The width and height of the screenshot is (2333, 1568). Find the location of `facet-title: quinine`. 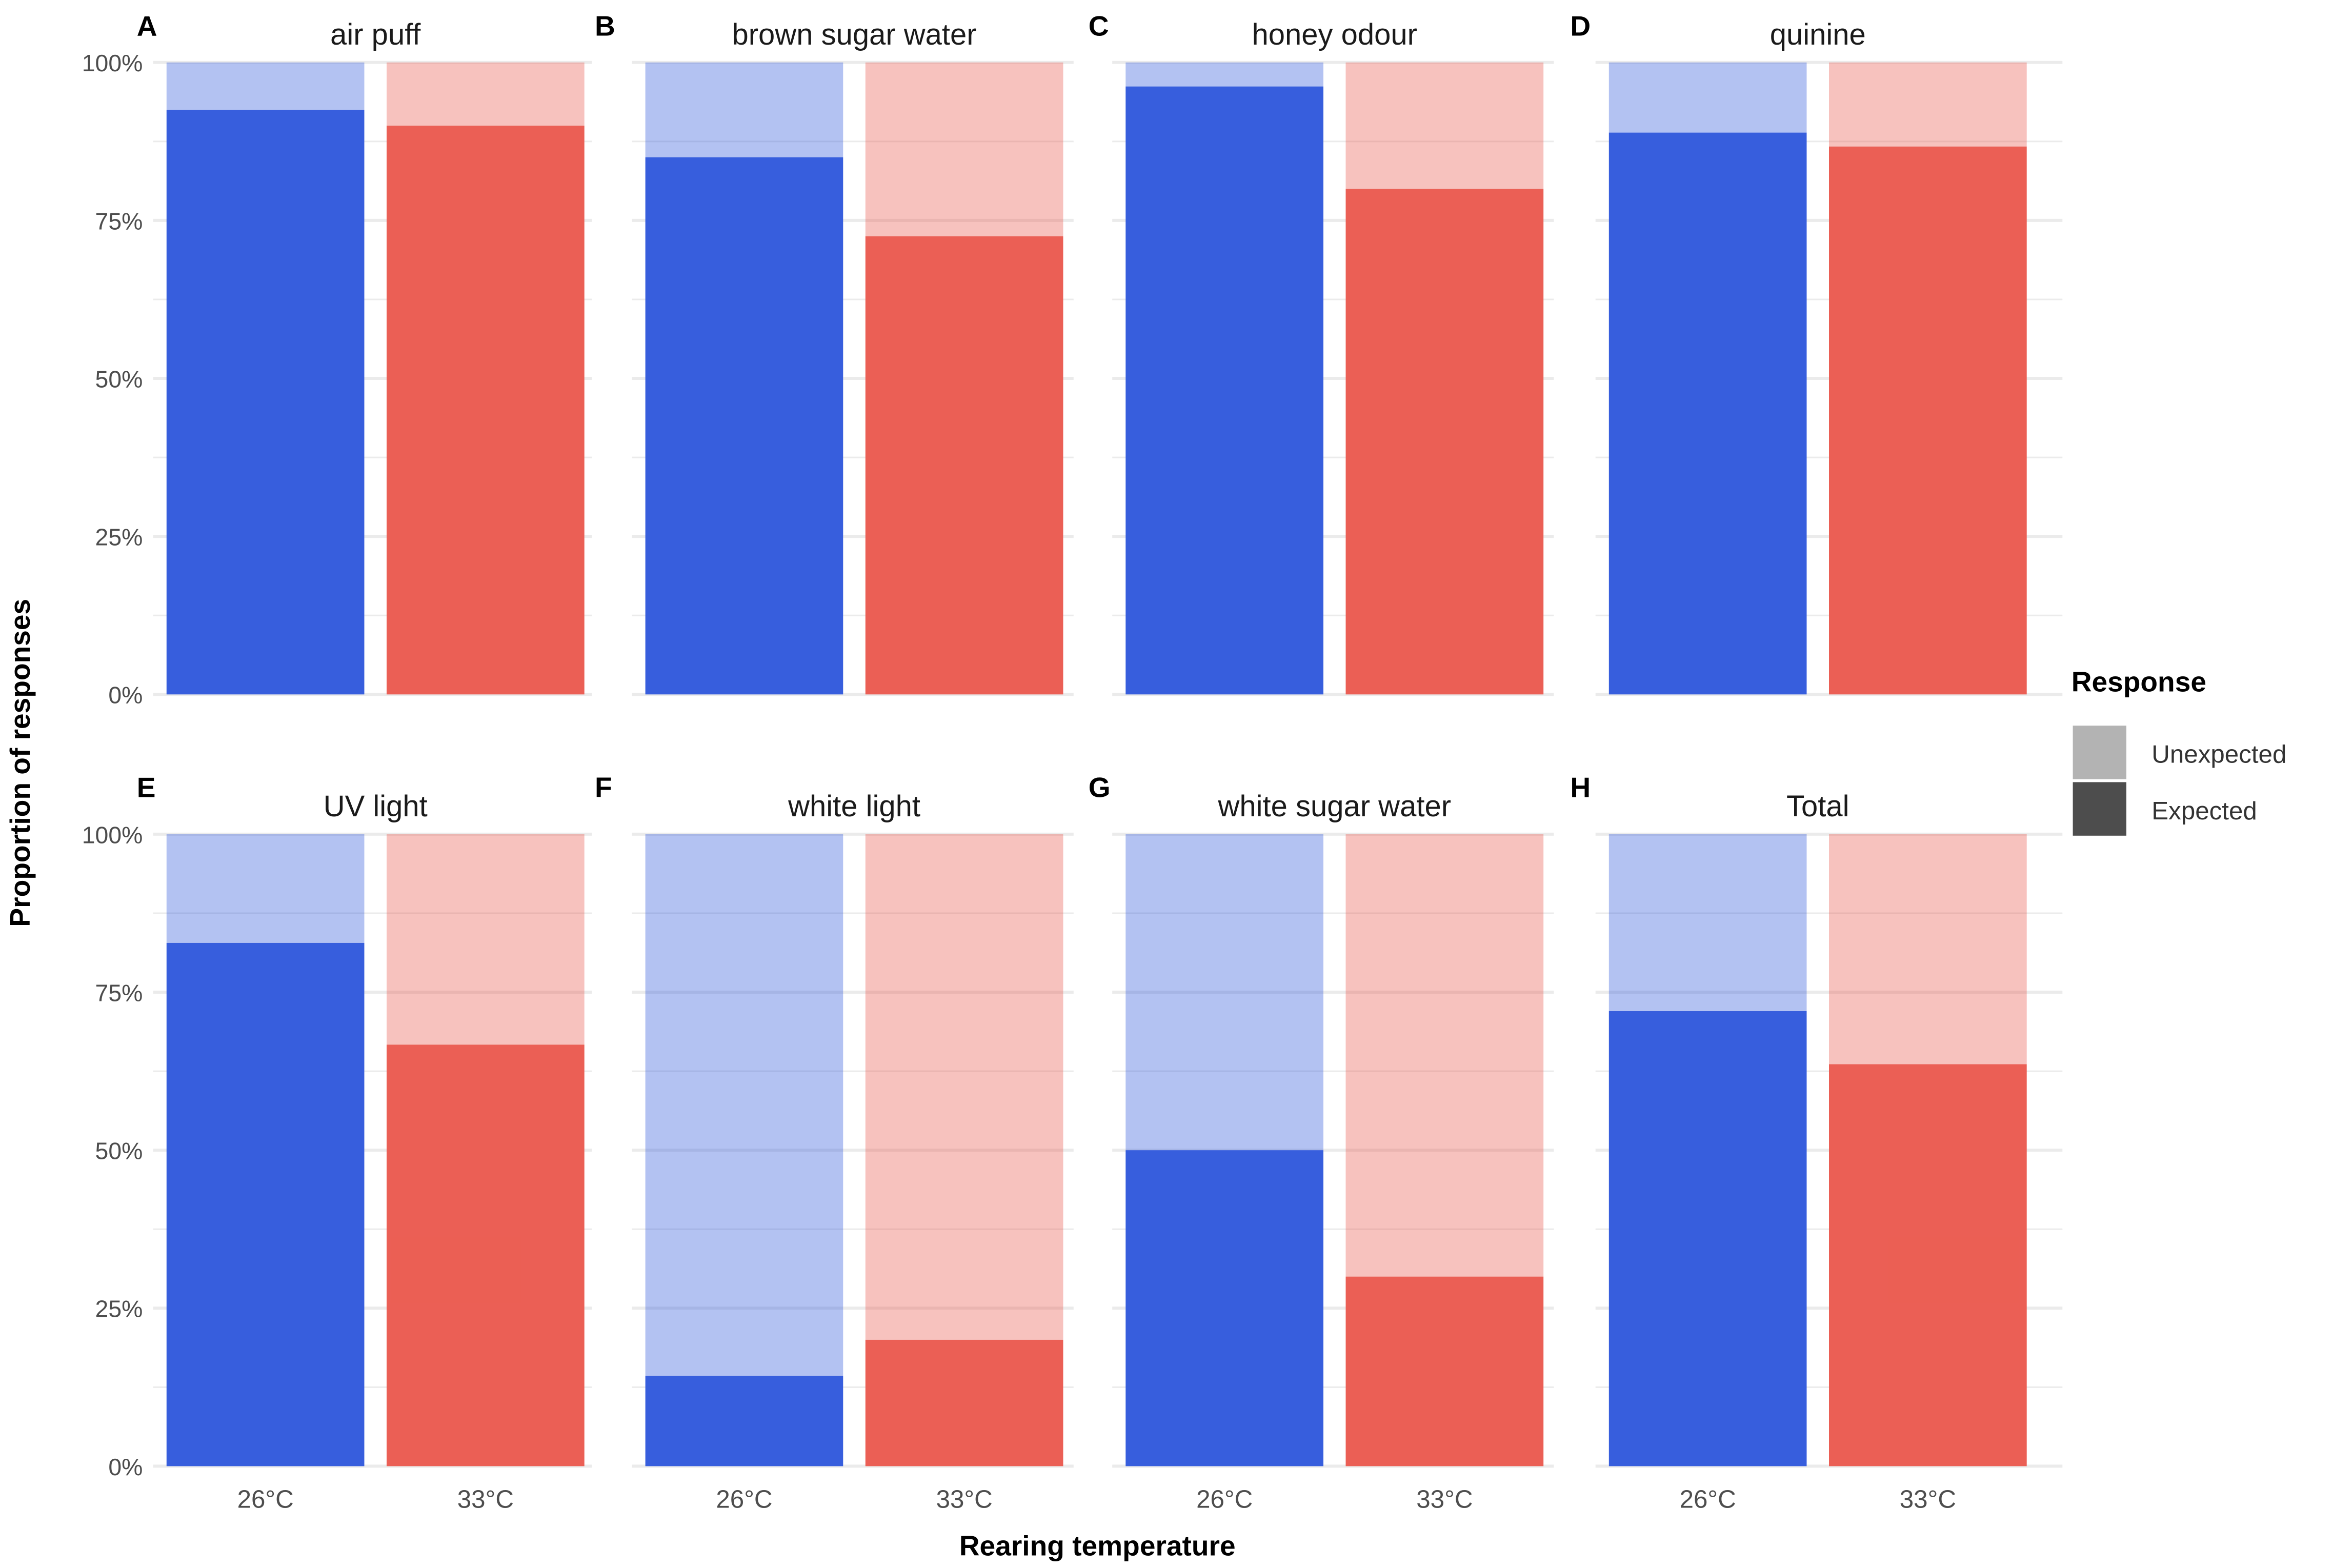

facet-title: quinine is located at coordinates (1818, 34).